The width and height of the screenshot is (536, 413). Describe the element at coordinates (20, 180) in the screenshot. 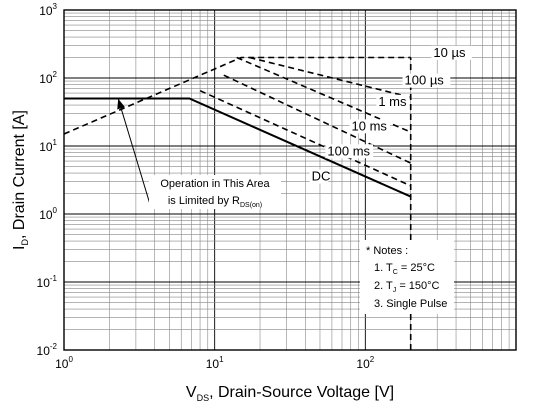

I see `y-axis-title: ID, Drain Current [A]` at that location.